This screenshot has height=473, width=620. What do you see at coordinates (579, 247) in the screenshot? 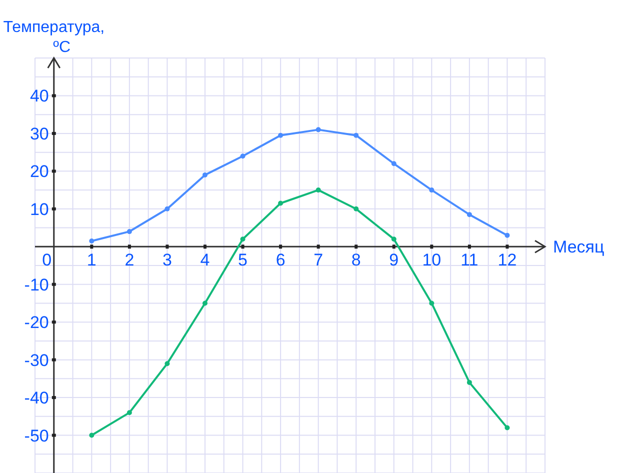
I see `x-axis-title: Месяц` at bounding box center [579, 247].